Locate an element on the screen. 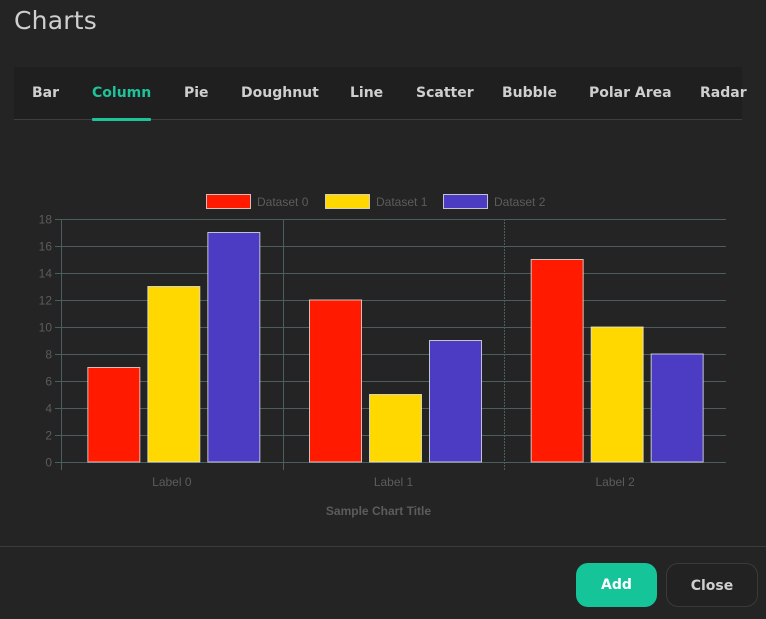 This screenshot has width=766, height=619. y-tick-label: 14 is located at coordinates (46, 274).